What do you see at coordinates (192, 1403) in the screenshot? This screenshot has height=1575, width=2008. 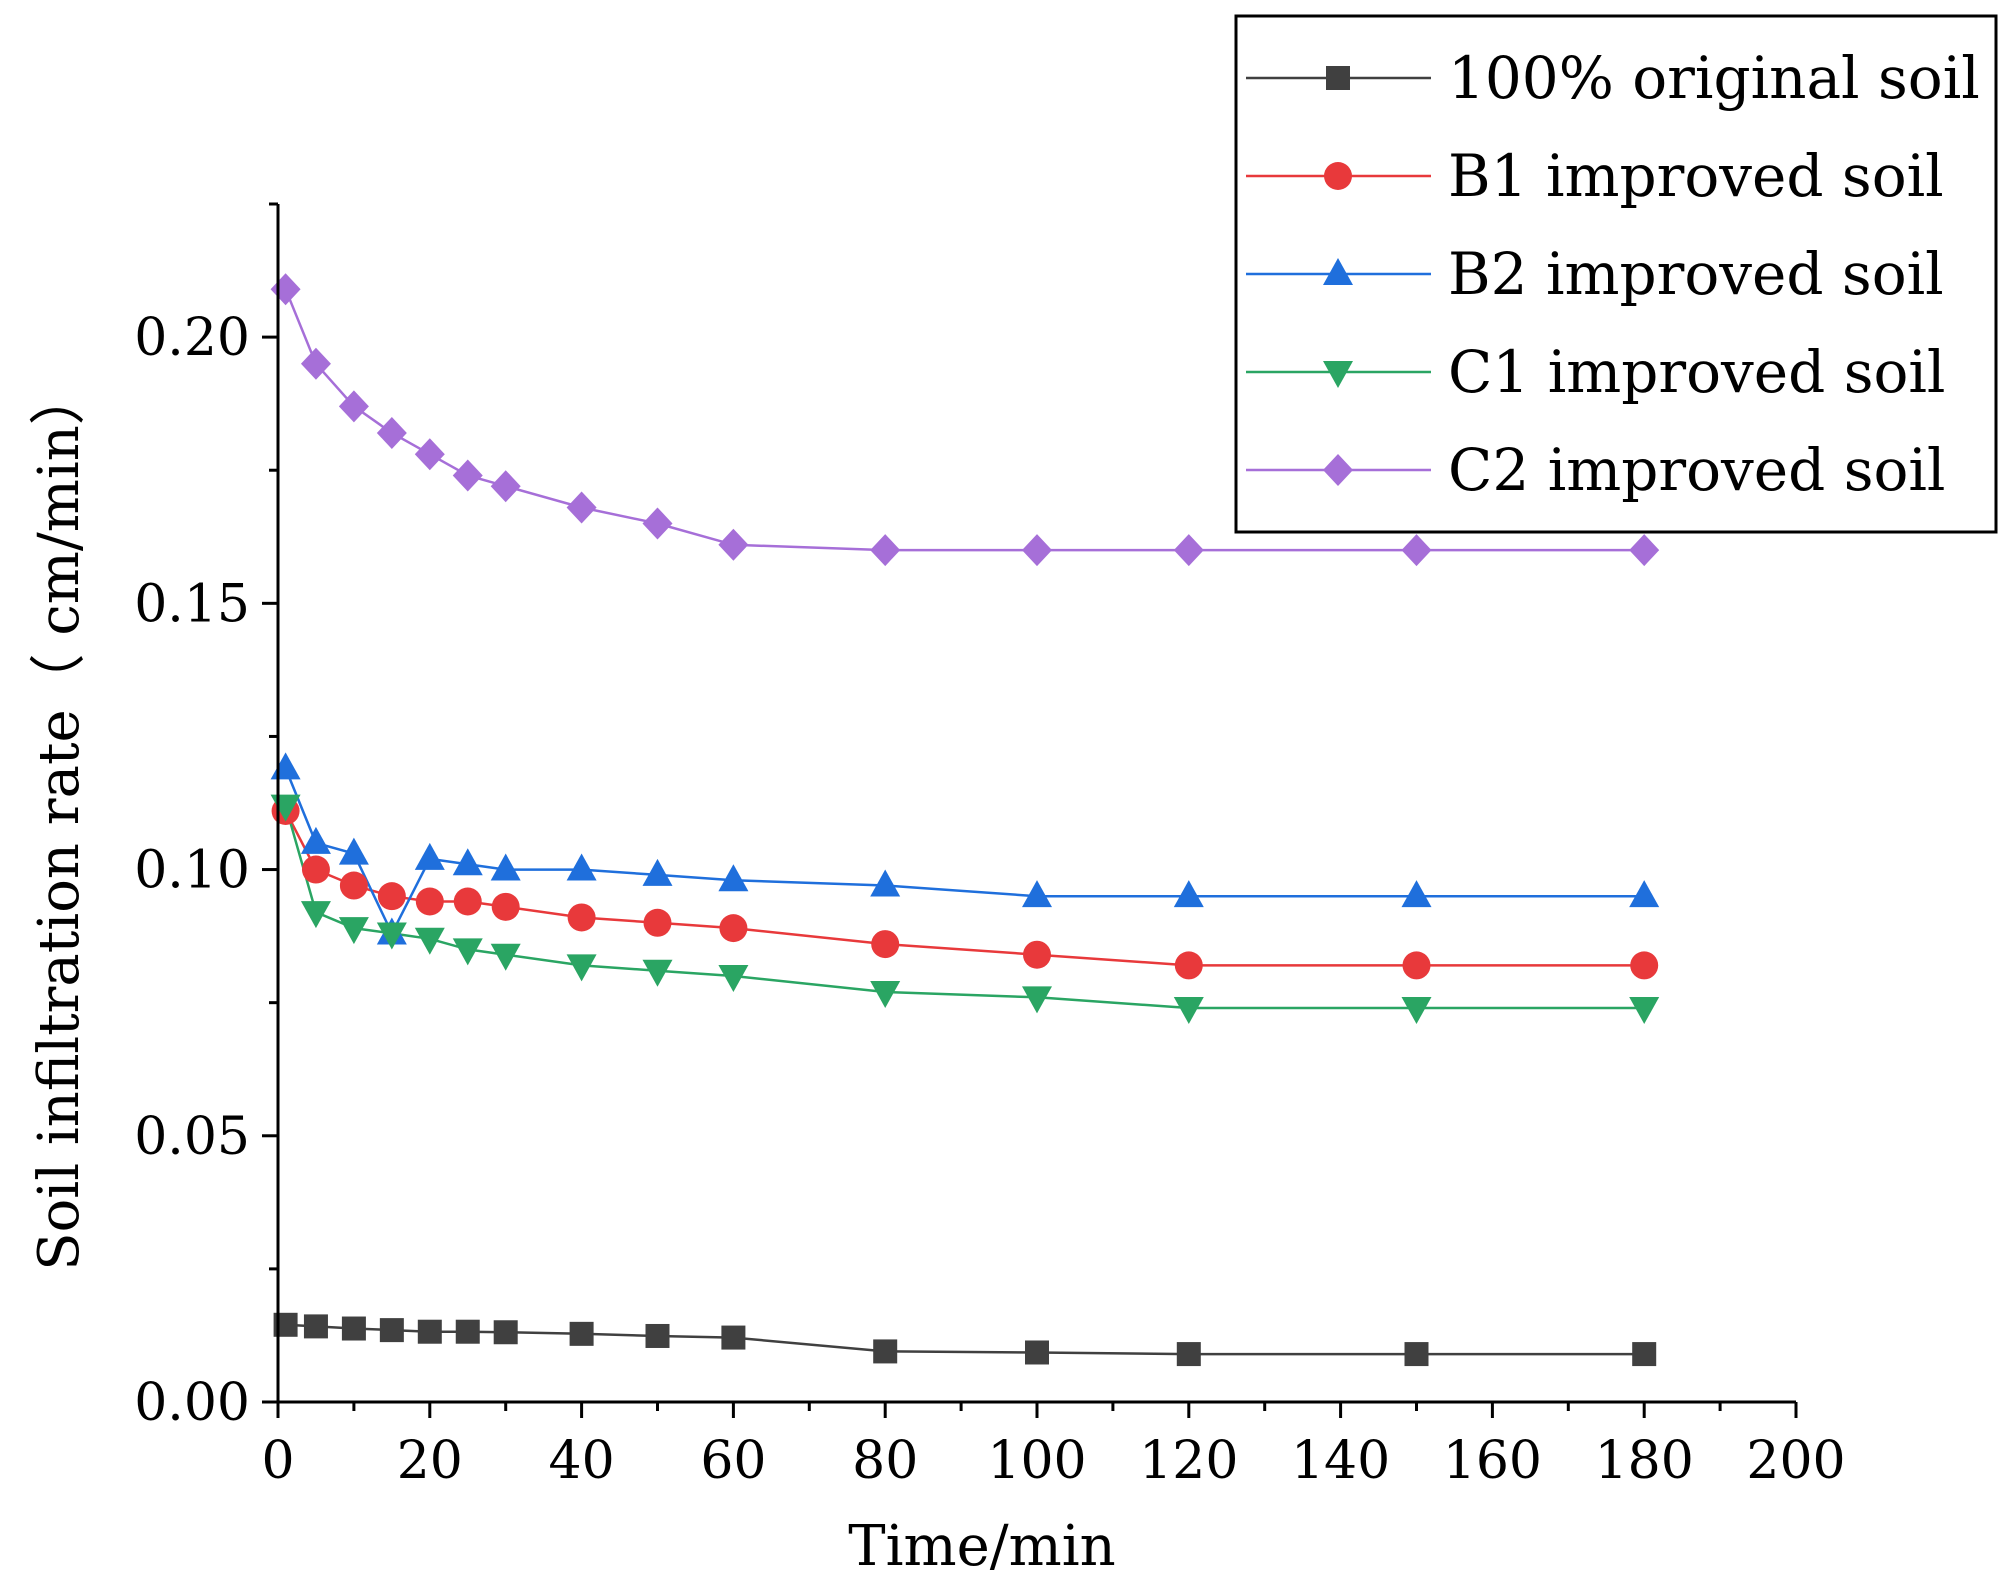 I see `y-tick-label: 0.00` at bounding box center [192, 1403].